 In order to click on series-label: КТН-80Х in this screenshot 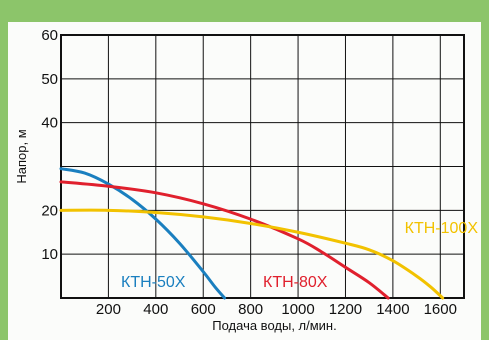, I will do `click(295, 282)`.